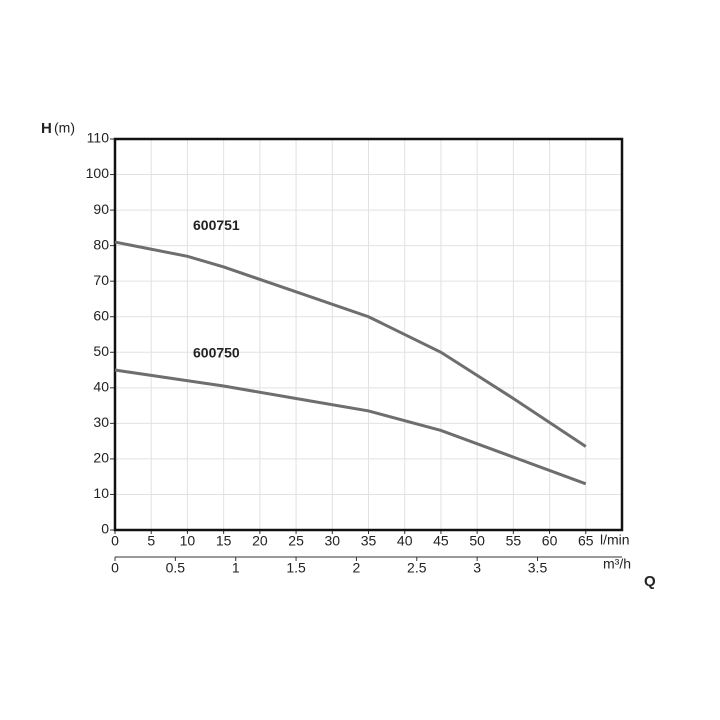 This screenshot has height=720, width=720. Describe the element at coordinates (115, 568) in the screenshot. I see `x2-tick-label: 0` at that location.